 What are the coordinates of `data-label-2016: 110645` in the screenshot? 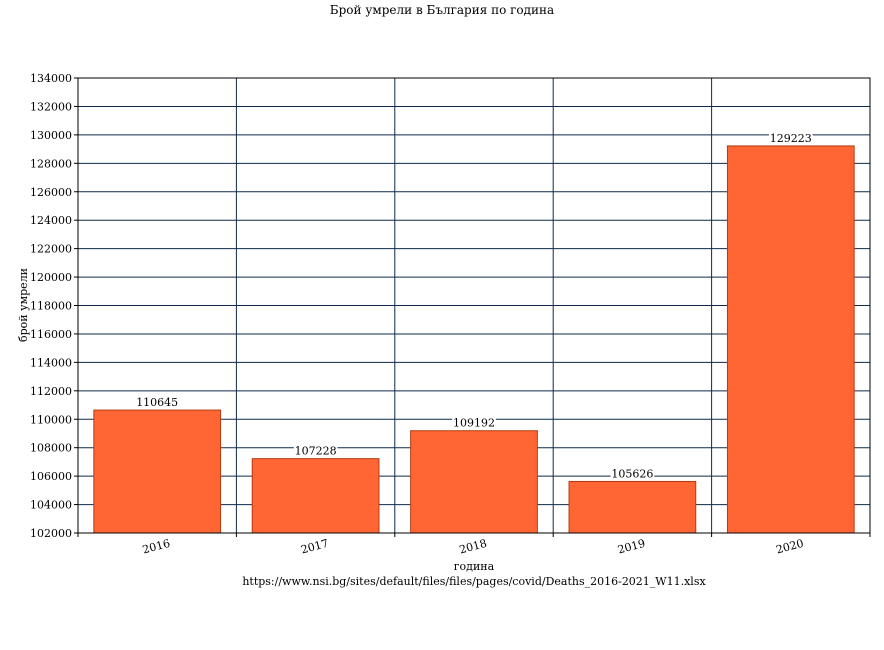 It's located at (157, 402).